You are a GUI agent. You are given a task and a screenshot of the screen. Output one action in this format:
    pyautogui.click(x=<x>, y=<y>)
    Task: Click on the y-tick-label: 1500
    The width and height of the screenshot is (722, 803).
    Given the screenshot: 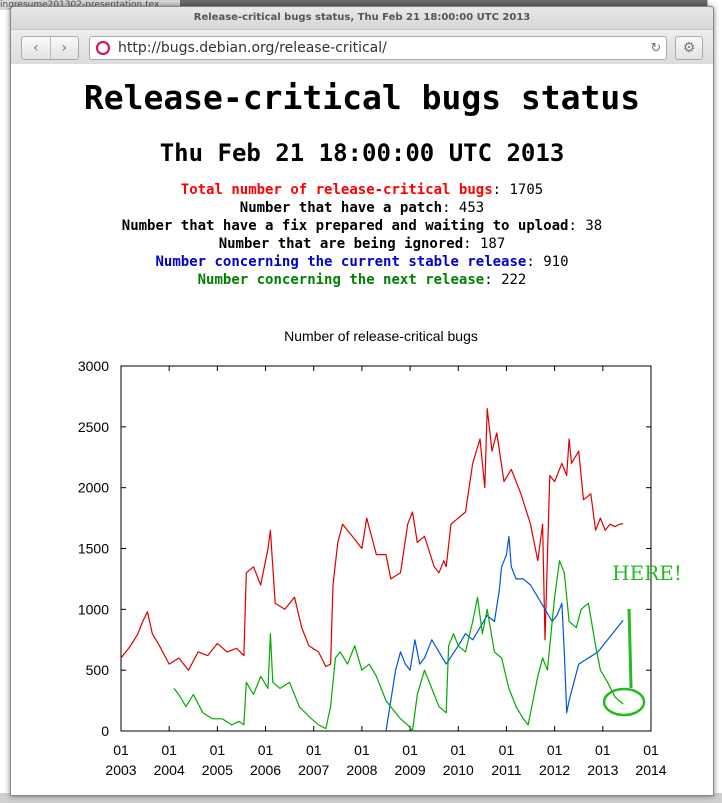 What is the action you would take?
    pyautogui.click(x=93, y=549)
    